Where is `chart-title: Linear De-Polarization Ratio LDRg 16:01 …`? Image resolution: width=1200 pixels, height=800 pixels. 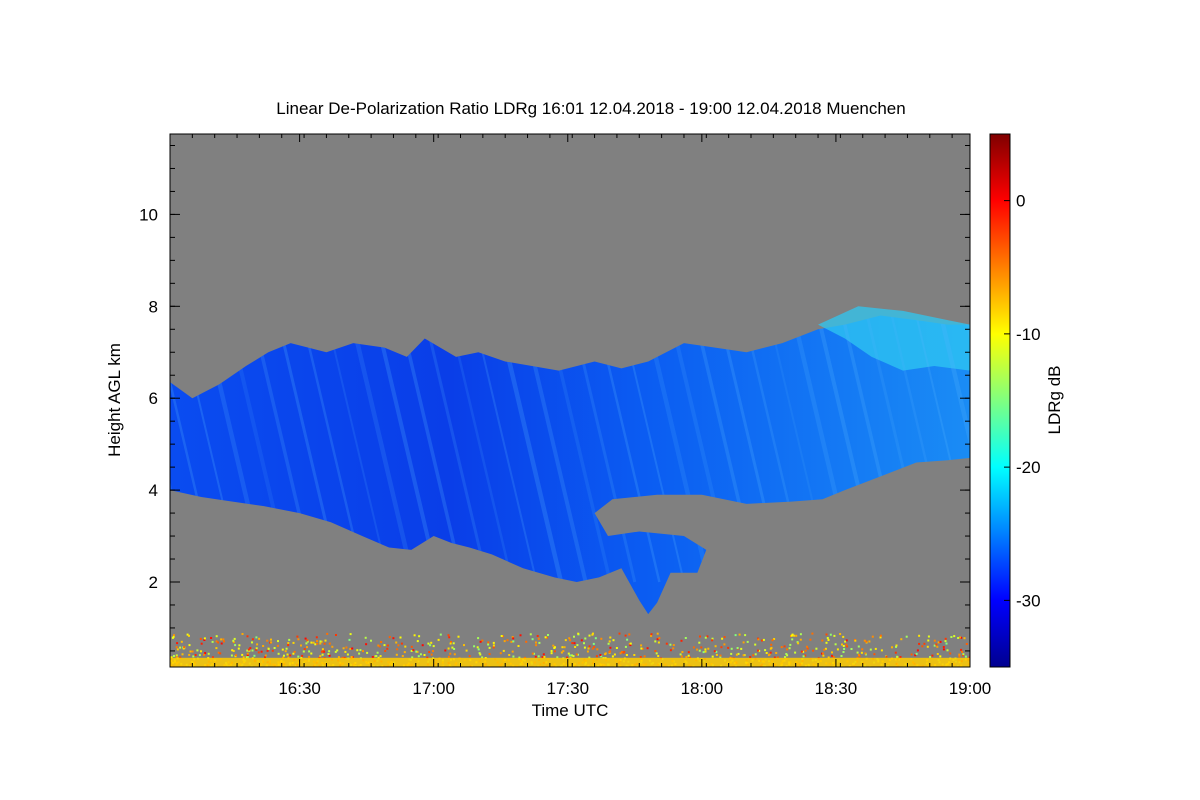
chart-title: Linear De-Polarization Ratio LDRg 16:01 … is located at coordinates (590, 108).